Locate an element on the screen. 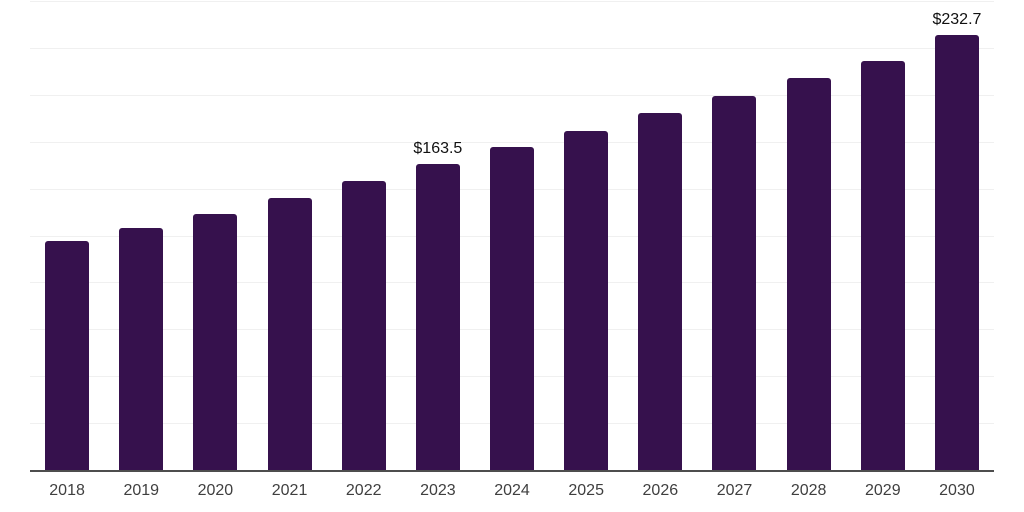 This screenshot has width=1024, height=512. bar-2030 is located at coordinates (956, 252).